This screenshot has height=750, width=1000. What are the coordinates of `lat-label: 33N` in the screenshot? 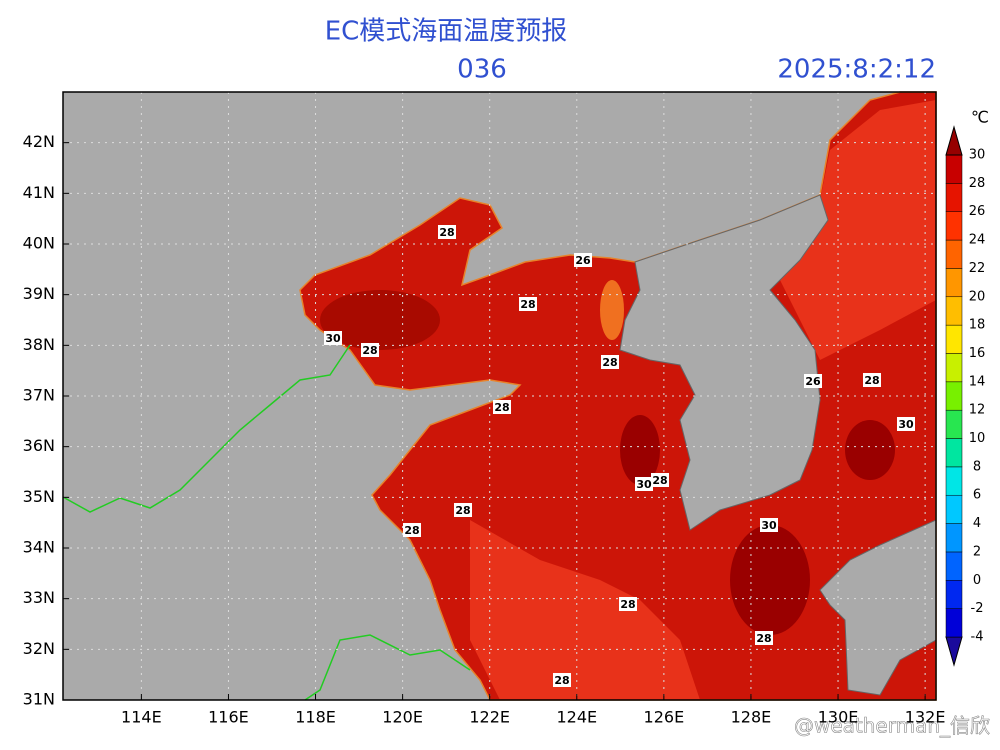 It's located at (39, 597).